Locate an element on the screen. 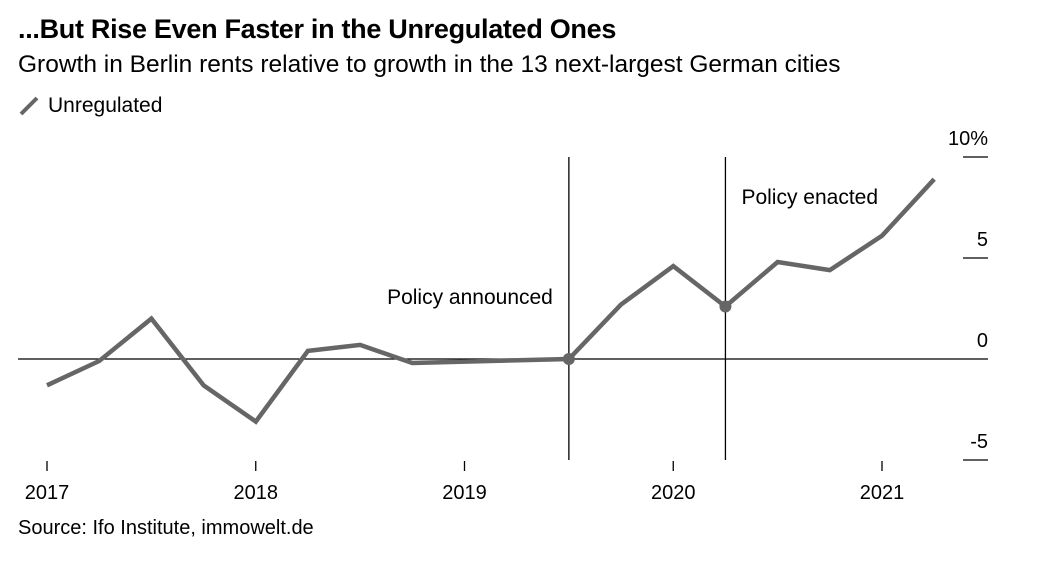  legend-label: Unregulated is located at coordinates (105, 105).